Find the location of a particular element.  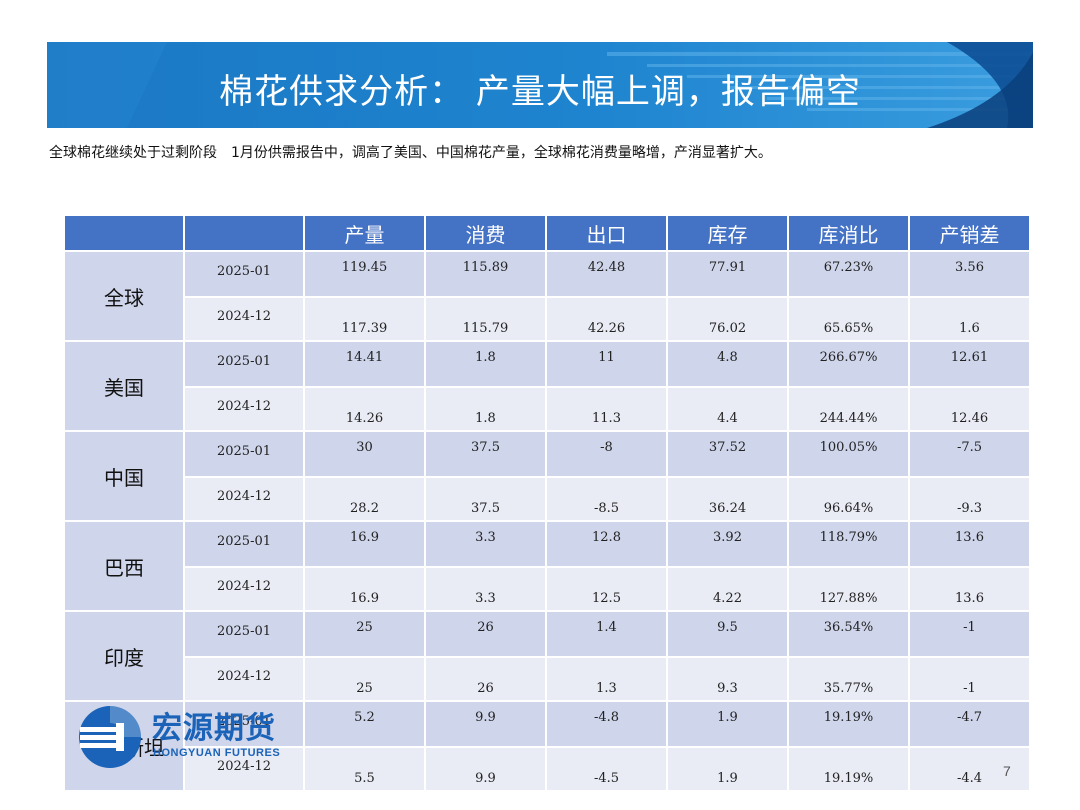

table-row: 巴西 2025-01 16.9 3.3 12.8 3.92 118.79% 13.6 is located at coordinates (547, 566).